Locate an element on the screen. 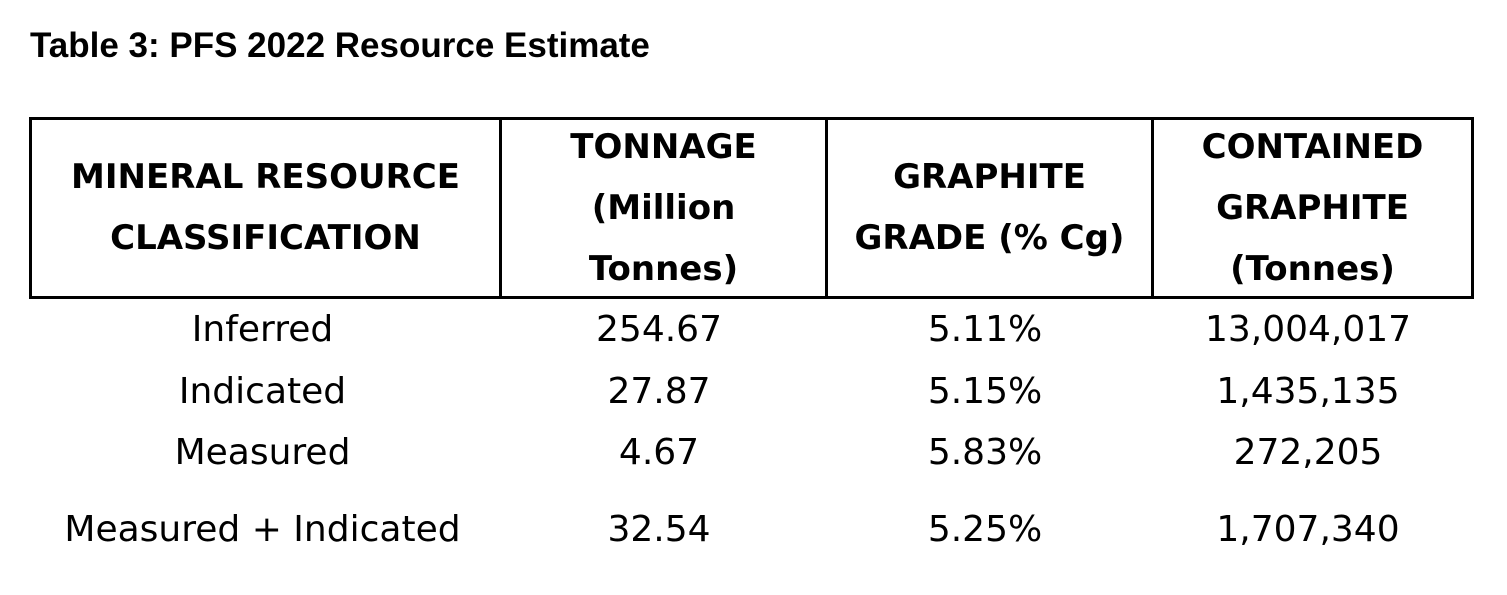 The image size is (1507, 595). header-text: Tonnes) is located at coordinates (663, 268).